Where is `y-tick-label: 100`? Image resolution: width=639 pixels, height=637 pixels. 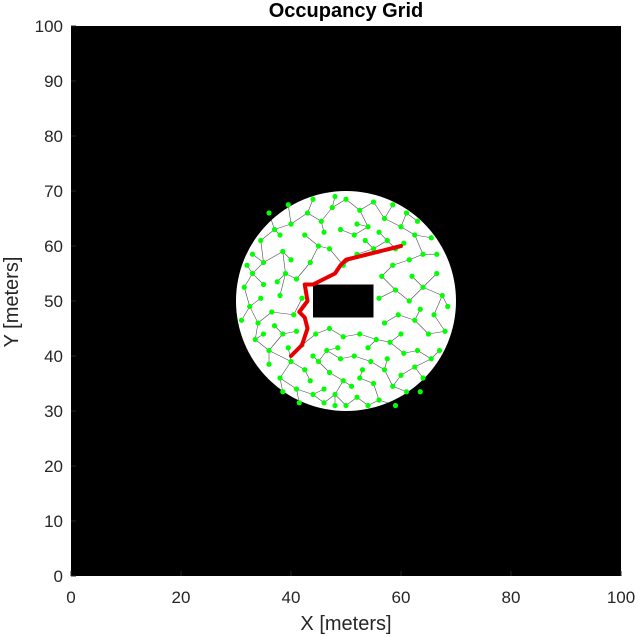
y-tick-label: 100 is located at coordinates (49, 26).